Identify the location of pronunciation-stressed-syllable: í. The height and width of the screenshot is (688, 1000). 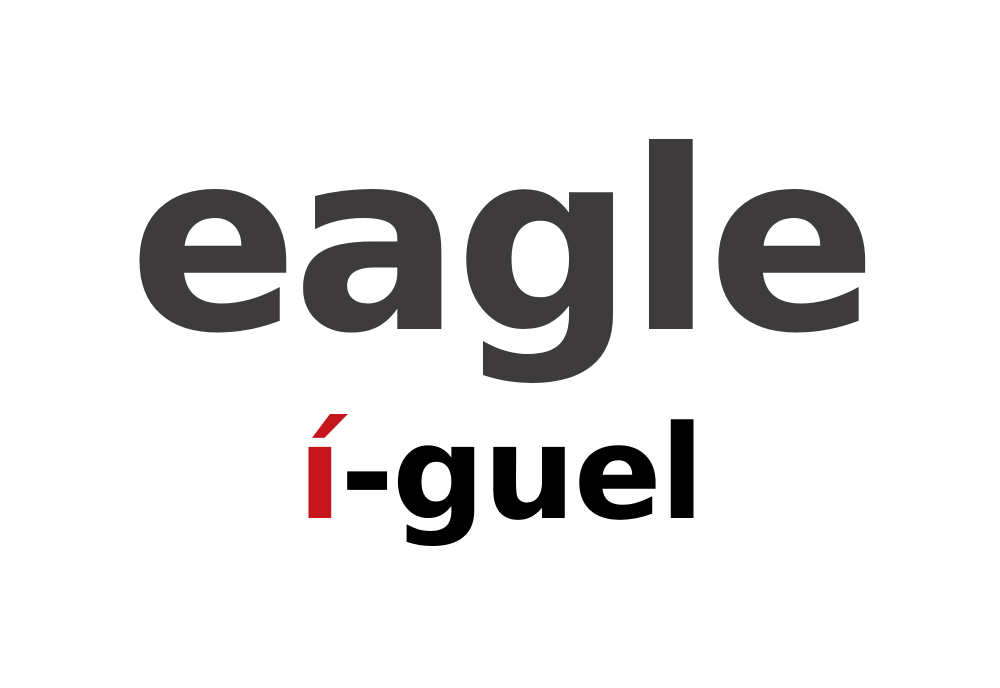
(320, 473).